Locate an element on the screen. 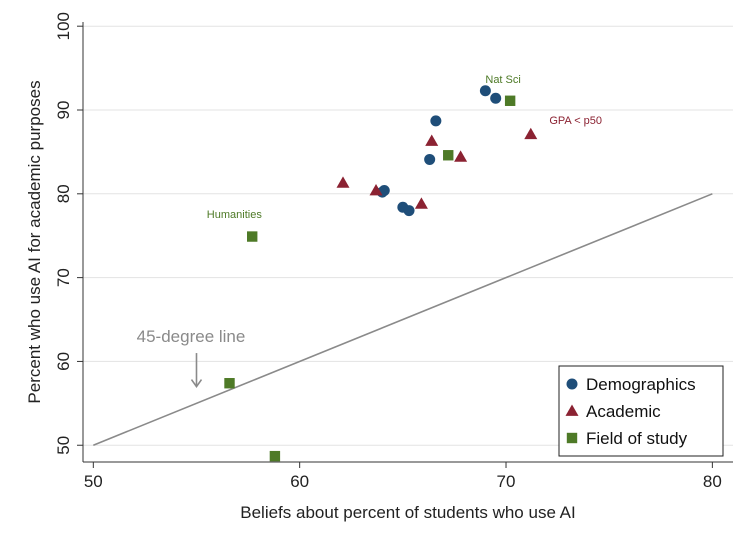  legend-box is located at coordinates (641, 411).